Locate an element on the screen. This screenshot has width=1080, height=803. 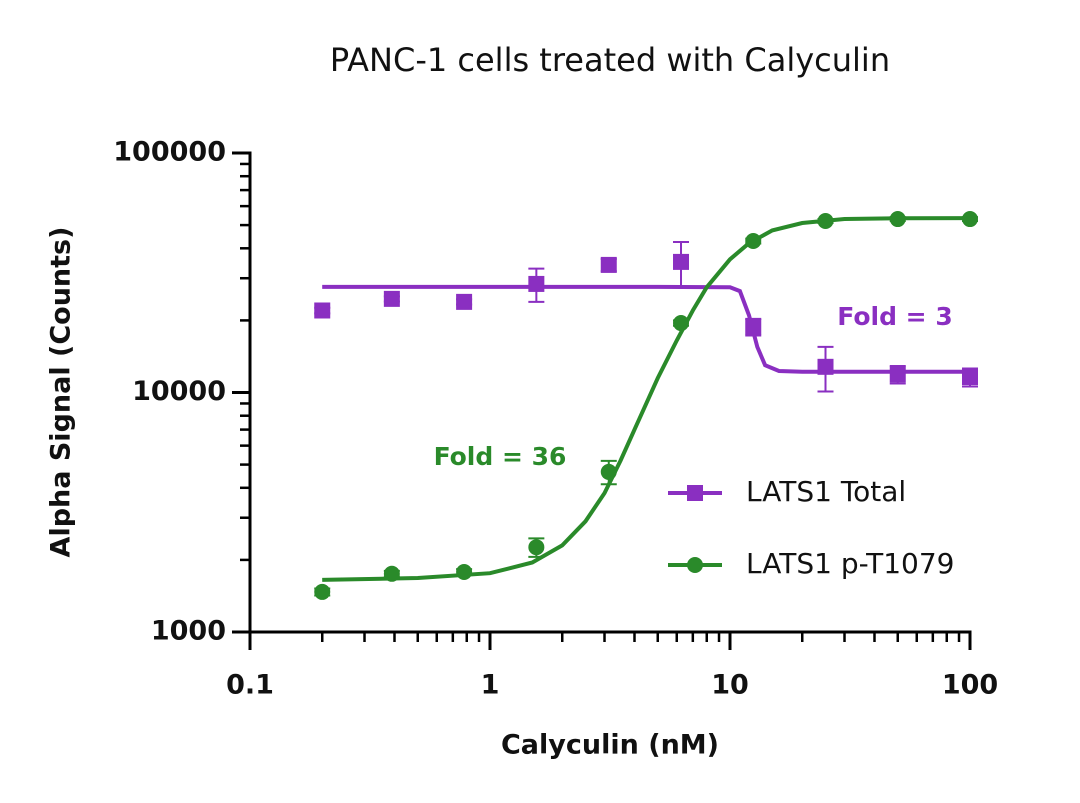
y-tick-label: 1000 is located at coordinates (188, 631).